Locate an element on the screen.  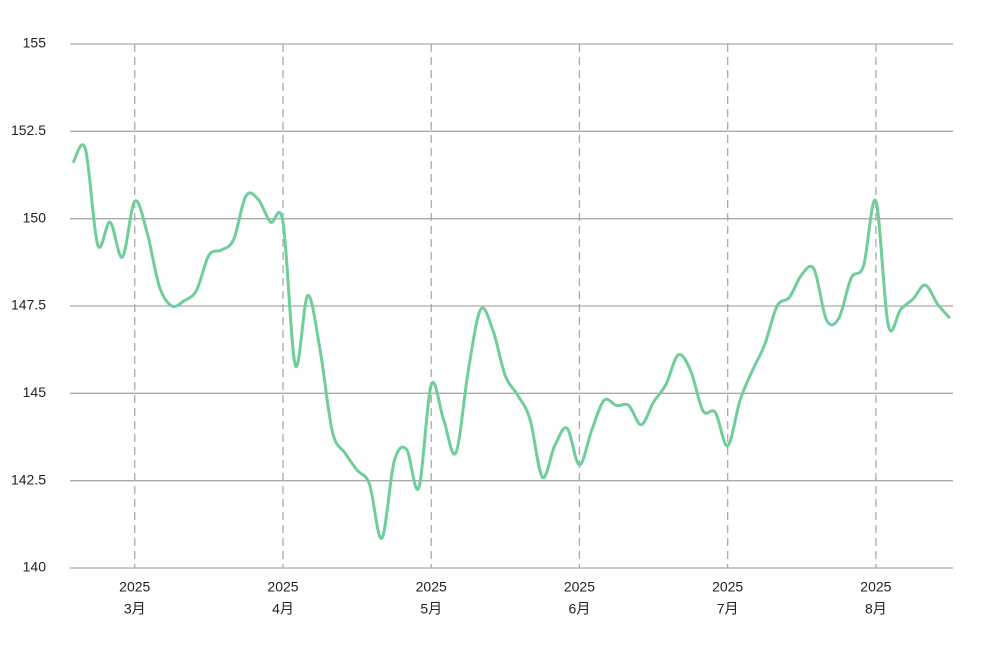
x-tick-label: 4月 is located at coordinates (283, 609).